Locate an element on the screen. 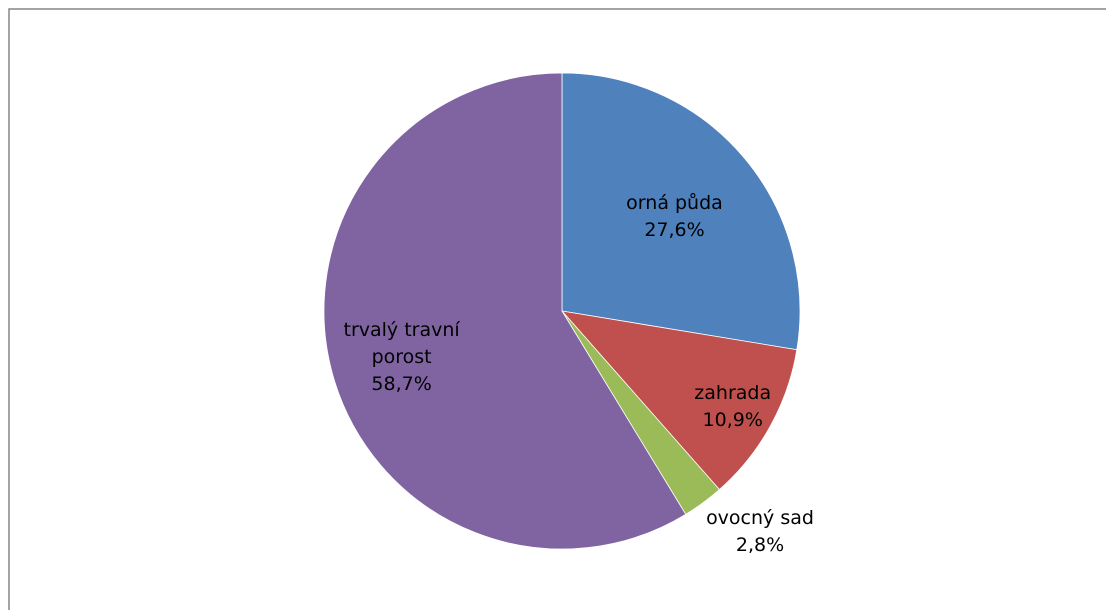 The width and height of the screenshot is (1106, 610). slice-value-label: 58,7% is located at coordinates (401, 384).